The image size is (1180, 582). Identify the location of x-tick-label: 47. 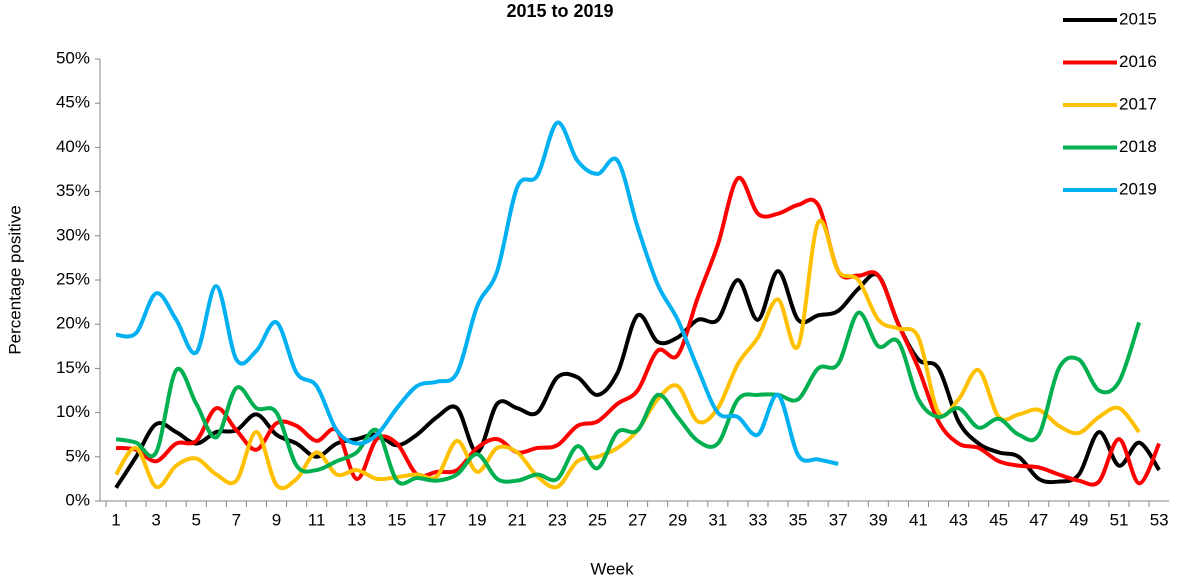
(1038, 519).